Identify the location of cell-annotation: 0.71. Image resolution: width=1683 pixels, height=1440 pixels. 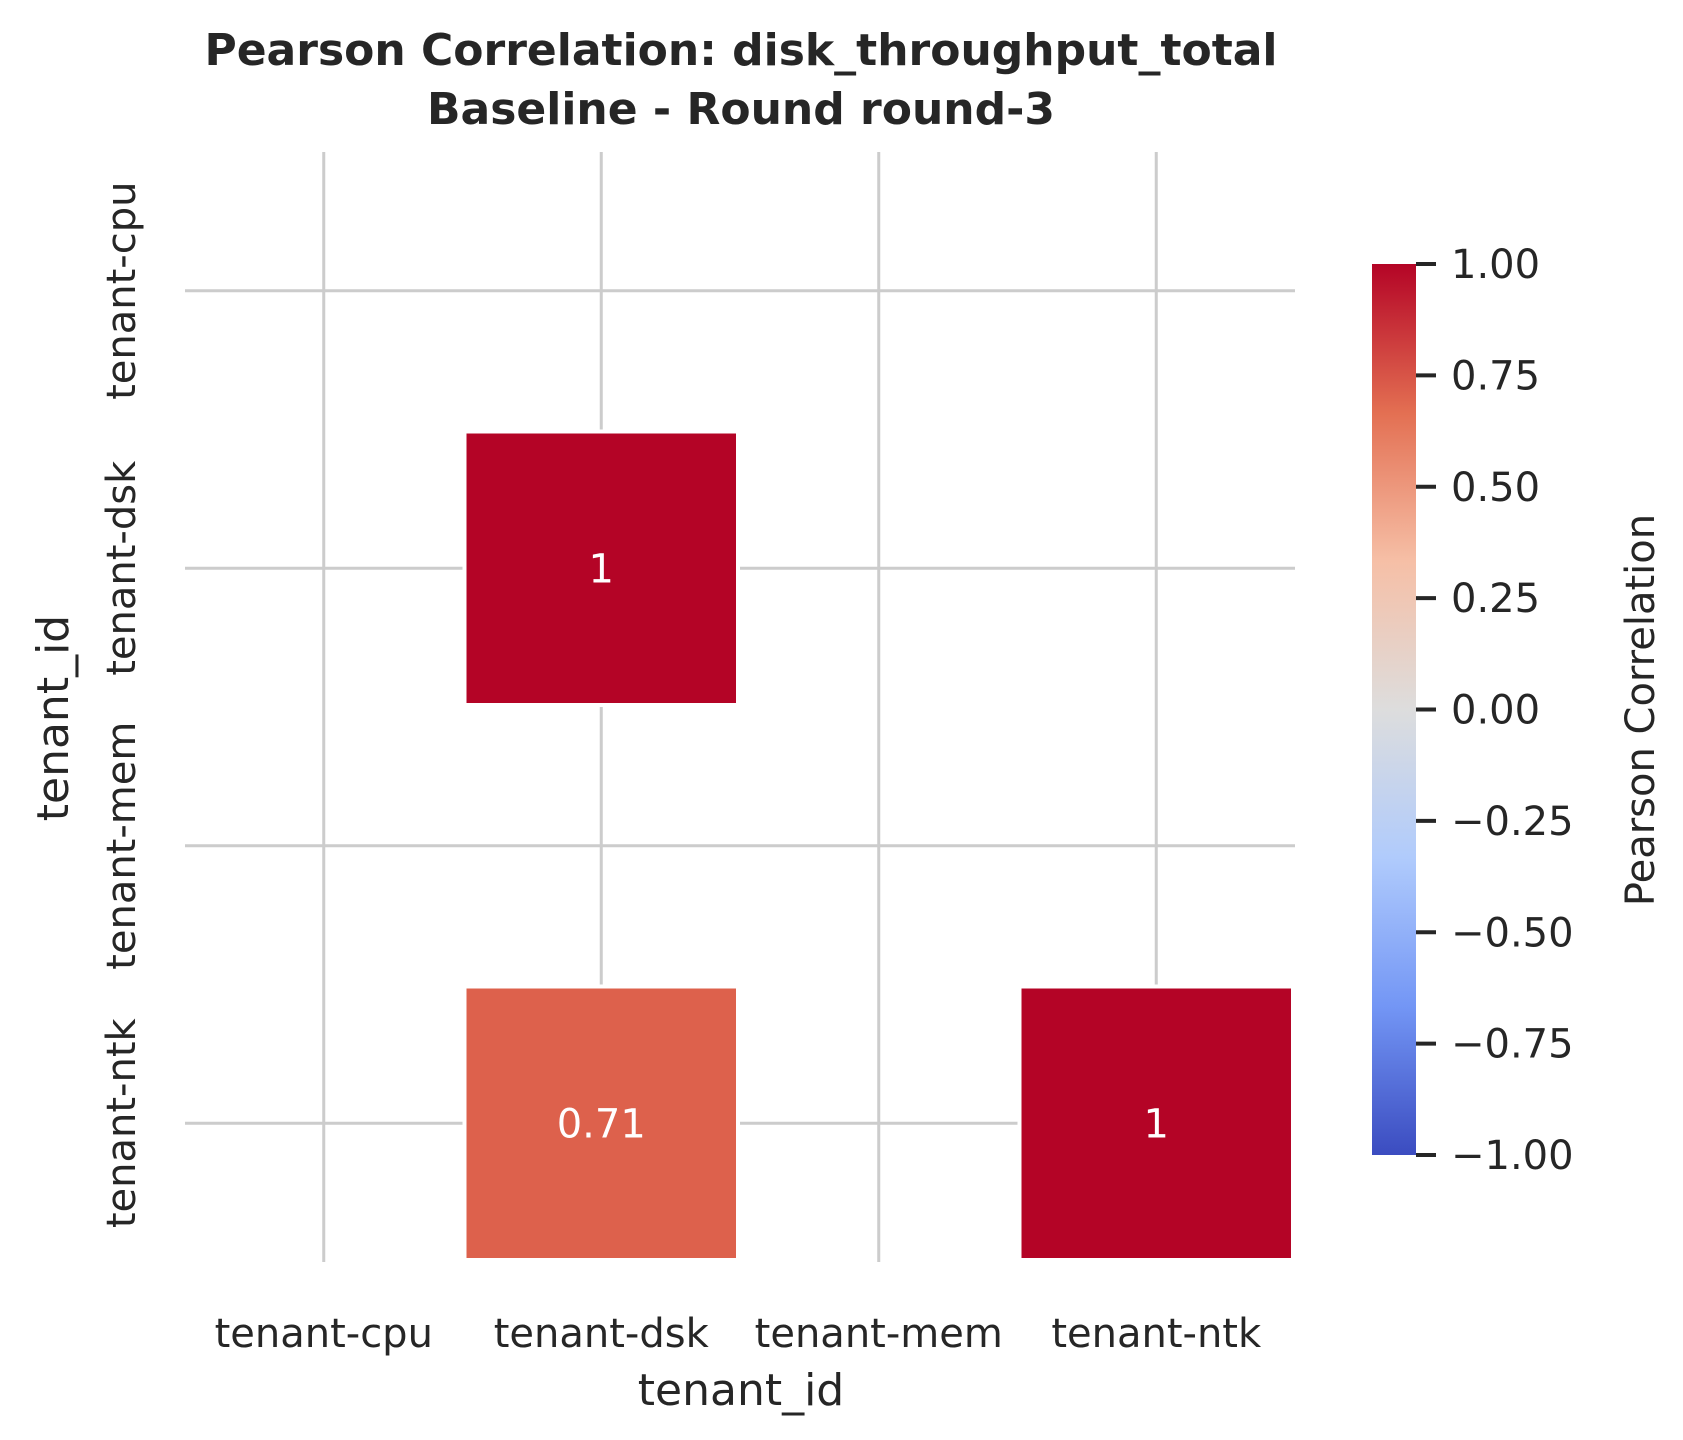
(601, 1124).